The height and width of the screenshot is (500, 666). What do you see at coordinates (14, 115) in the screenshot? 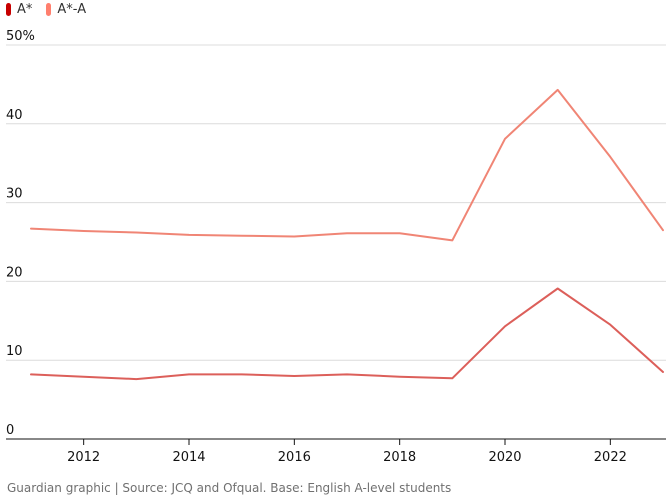
I see `y-tick-label-40: 40` at bounding box center [14, 115].